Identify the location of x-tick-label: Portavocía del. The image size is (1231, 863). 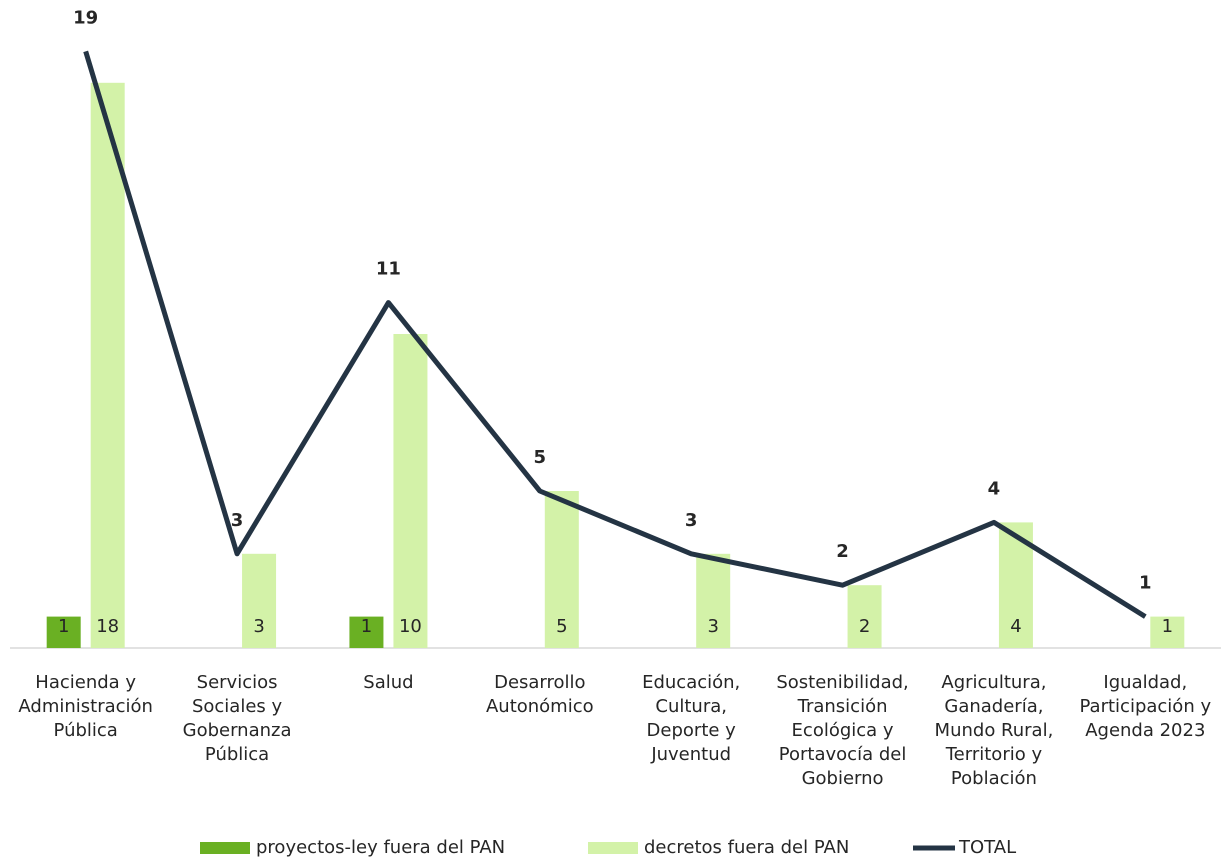
(843, 754).